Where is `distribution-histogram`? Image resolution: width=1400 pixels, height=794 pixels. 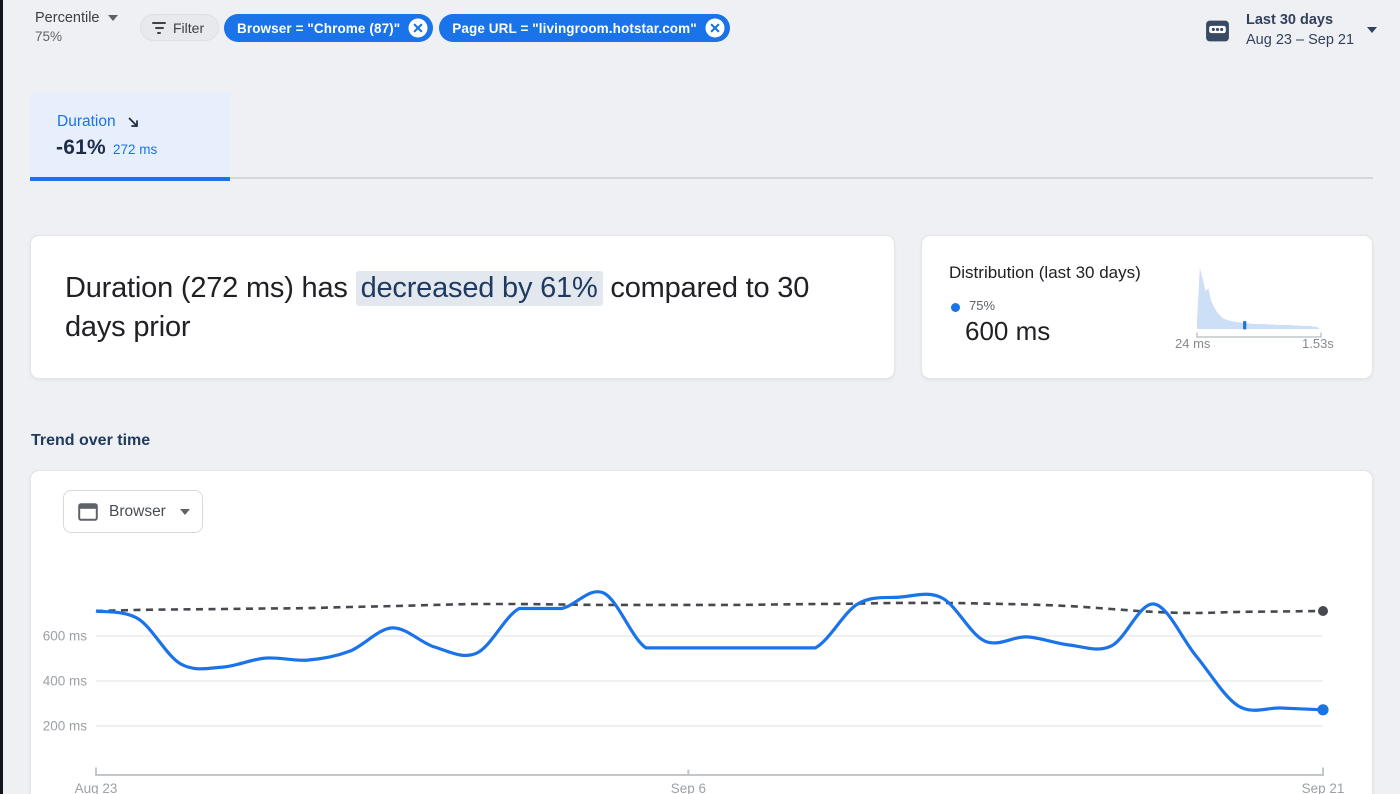 distribution-histogram is located at coordinates (1259, 303).